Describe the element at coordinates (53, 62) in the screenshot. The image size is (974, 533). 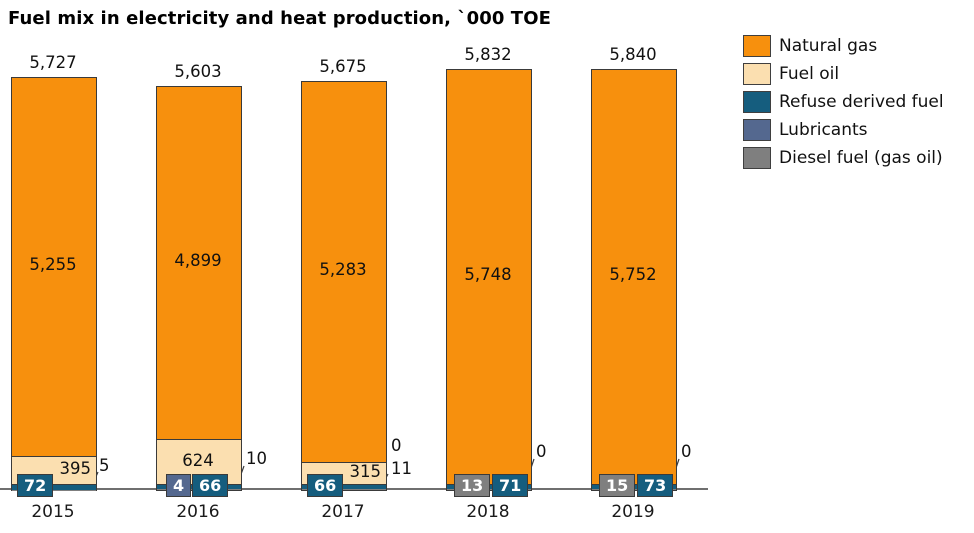
I see `total-label-2015: 5,727` at that location.